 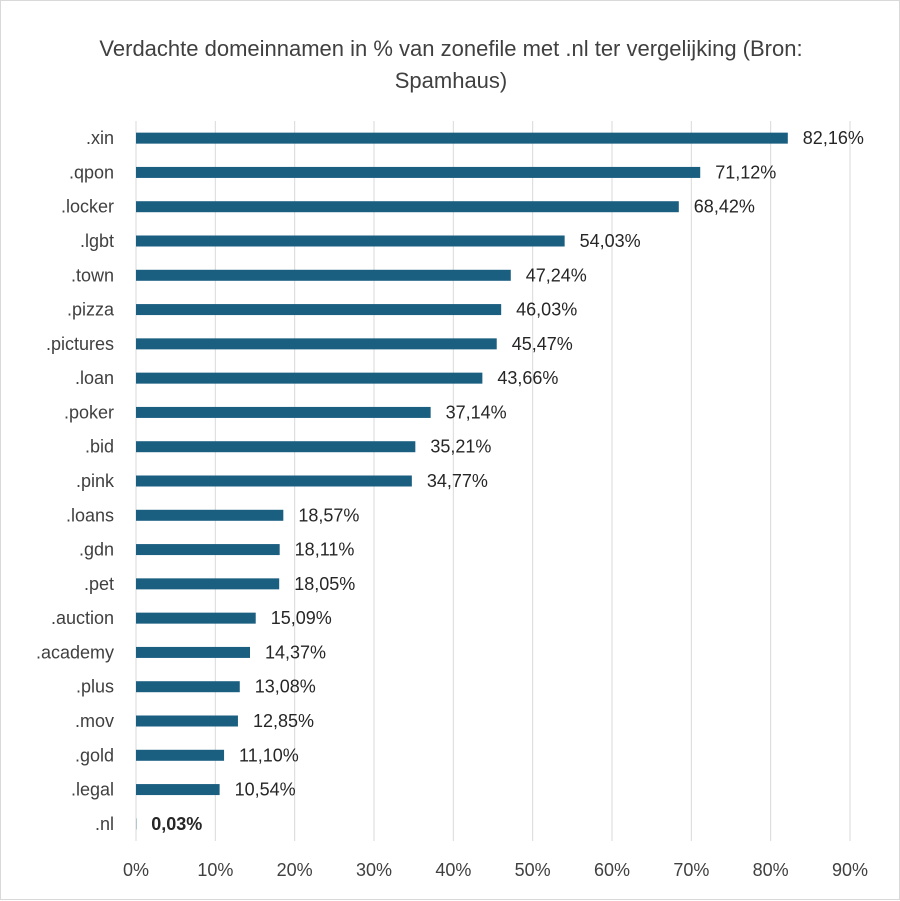 I want to click on value-label: 47,24%, so click(x=556, y=275).